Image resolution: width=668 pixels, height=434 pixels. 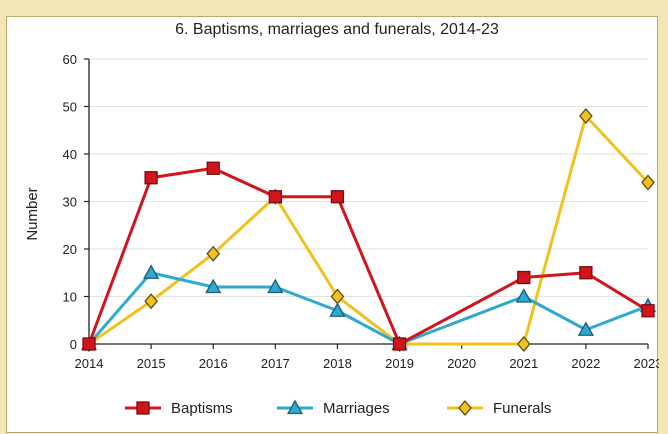 I want to click on y-axis-ticks: 0 10 20 30 40 50 60, so click(x=70, y=202).